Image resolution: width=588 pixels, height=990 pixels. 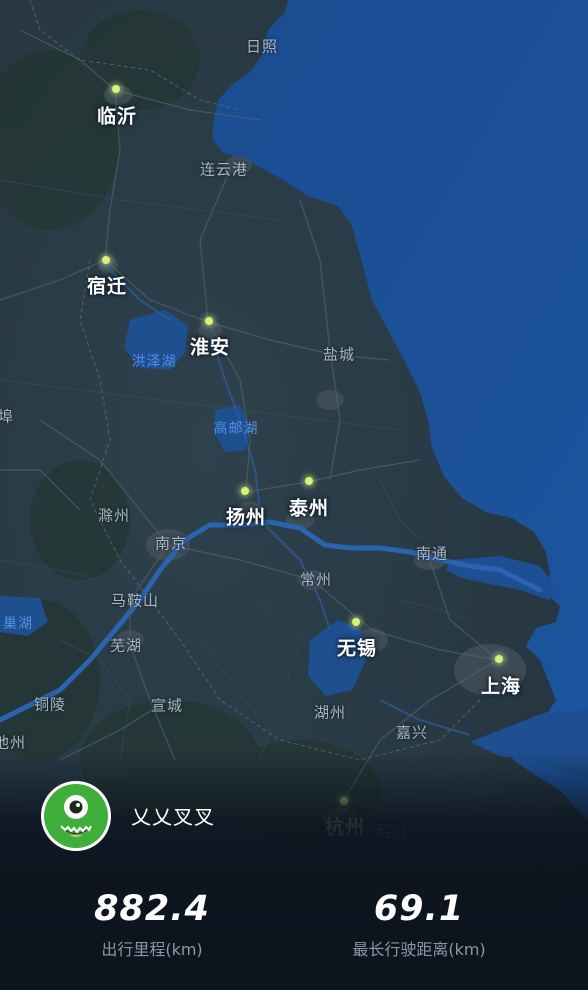 I want to click on map-label-tongling: 铜陵, so click(x=50, y=704).